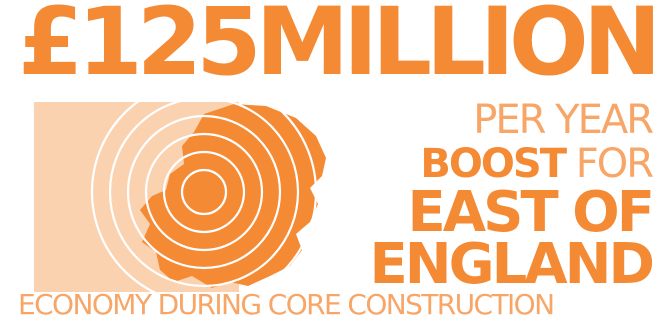 The image size is (664, 323). What do you see at coordinates (531, 212) in the screenshot?
I see `east-of-text: EAST OF` at bounding box center [531, 212].